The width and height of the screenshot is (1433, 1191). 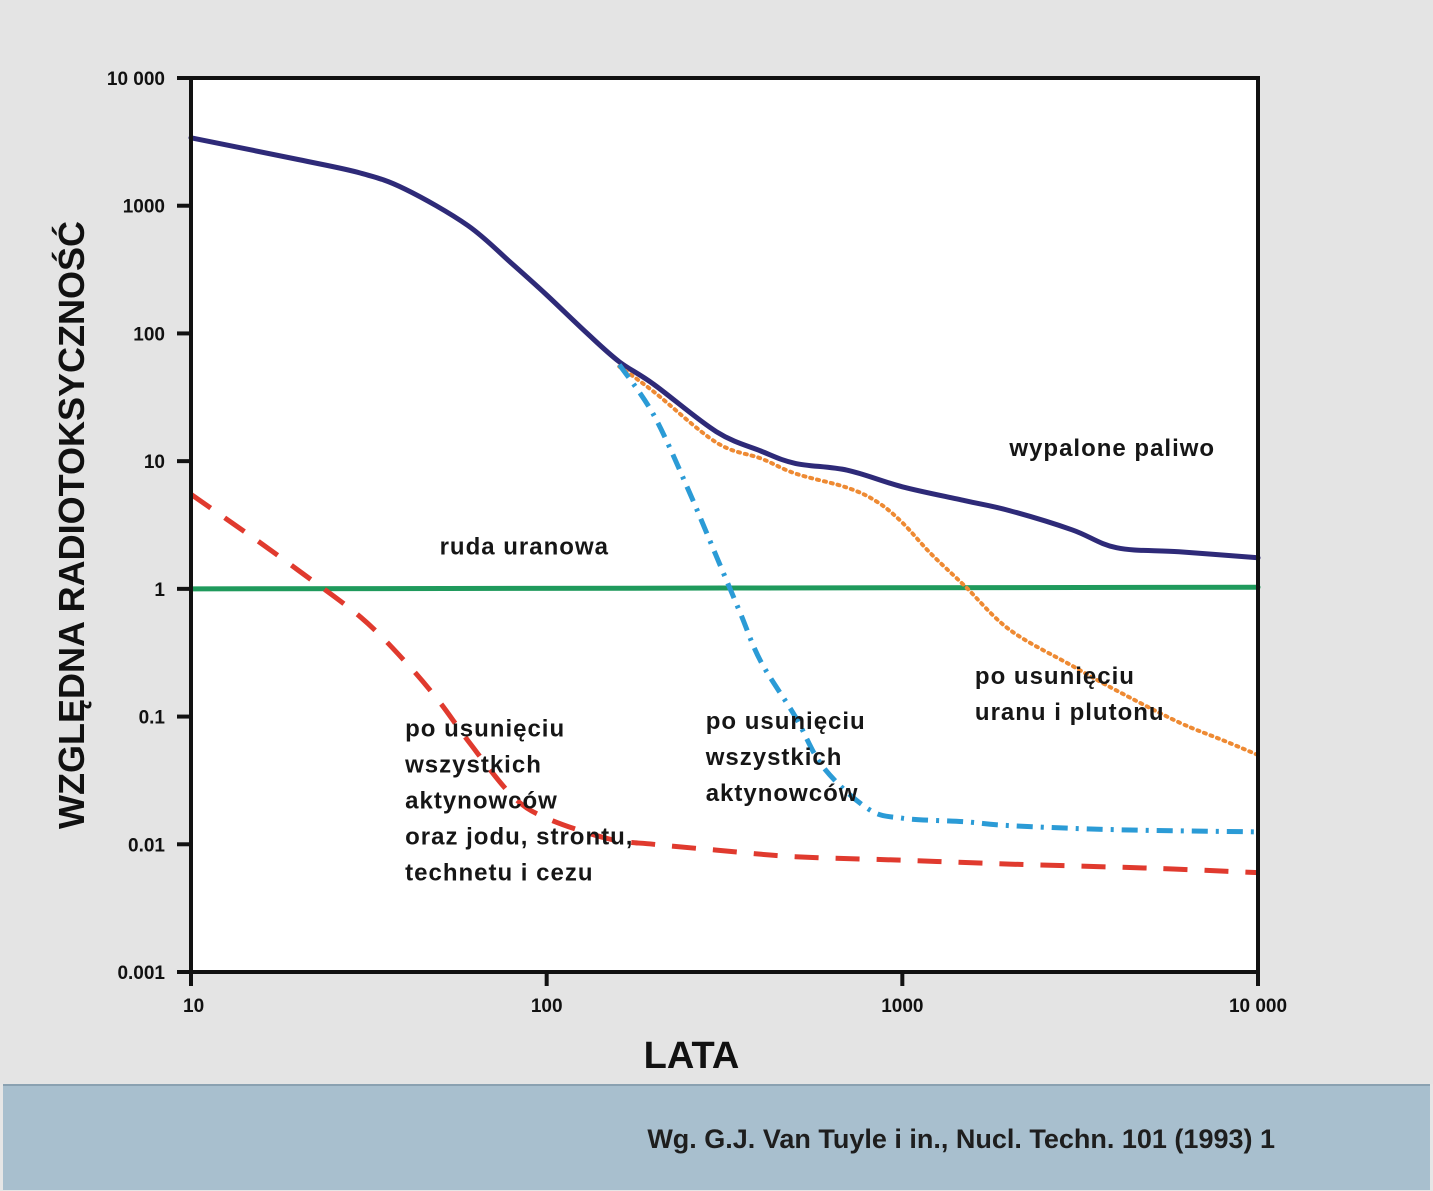 I want to click on y-tick-label: 1000, so click(x=144, y=207).